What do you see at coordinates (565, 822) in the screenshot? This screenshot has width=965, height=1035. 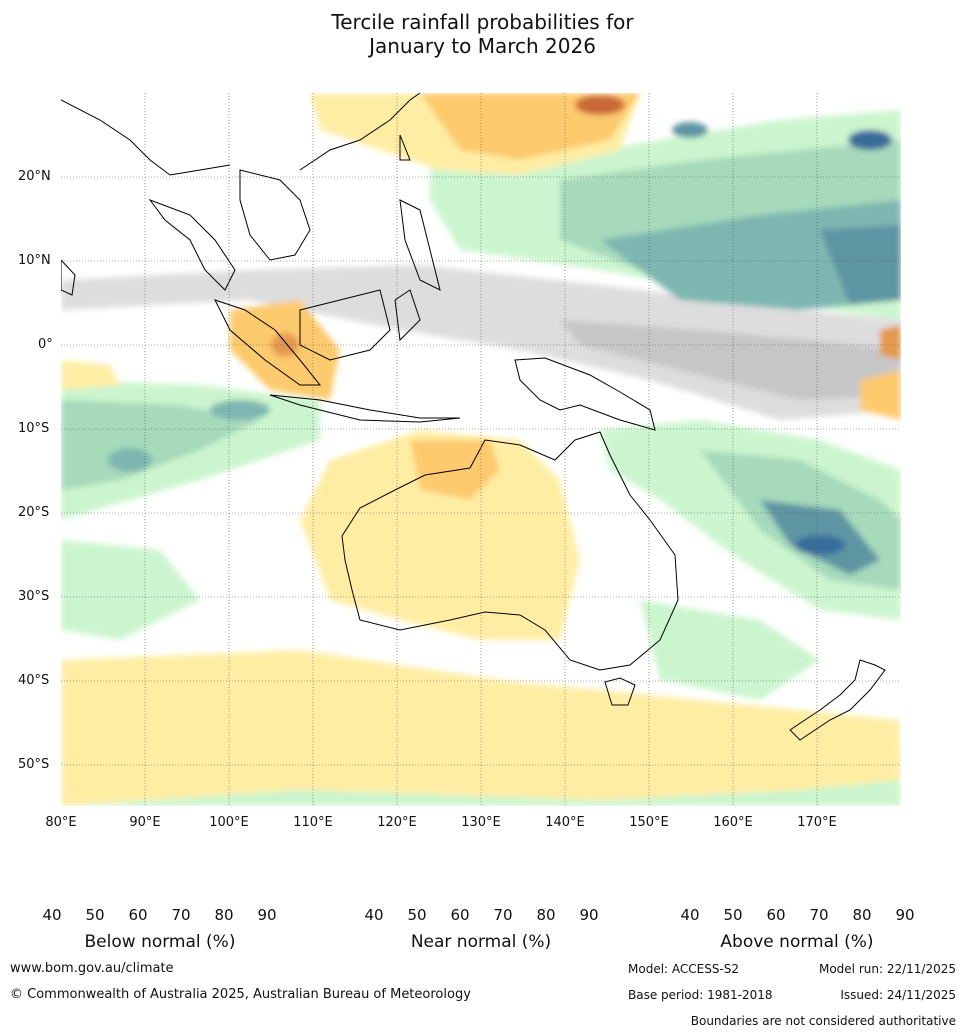 I see `lon-label-140e: 140°E` at bounding box center [565, 822].